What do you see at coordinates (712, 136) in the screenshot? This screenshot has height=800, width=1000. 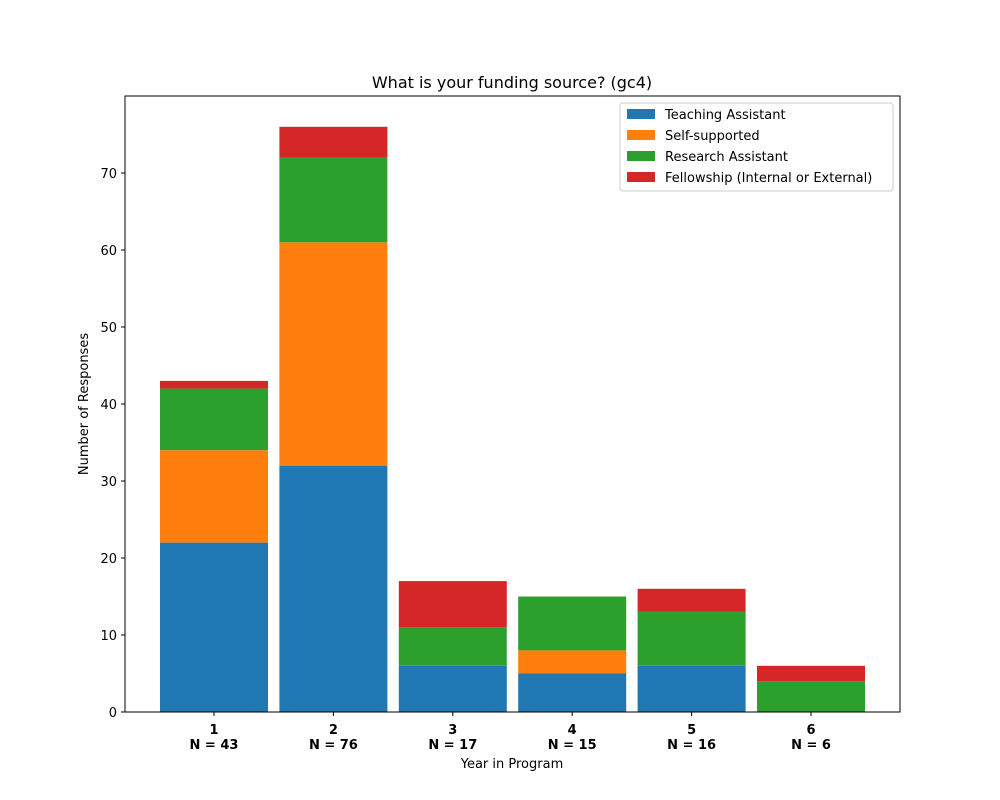 I see `legend-label: Self-supported` at bounding box center [712, 136].